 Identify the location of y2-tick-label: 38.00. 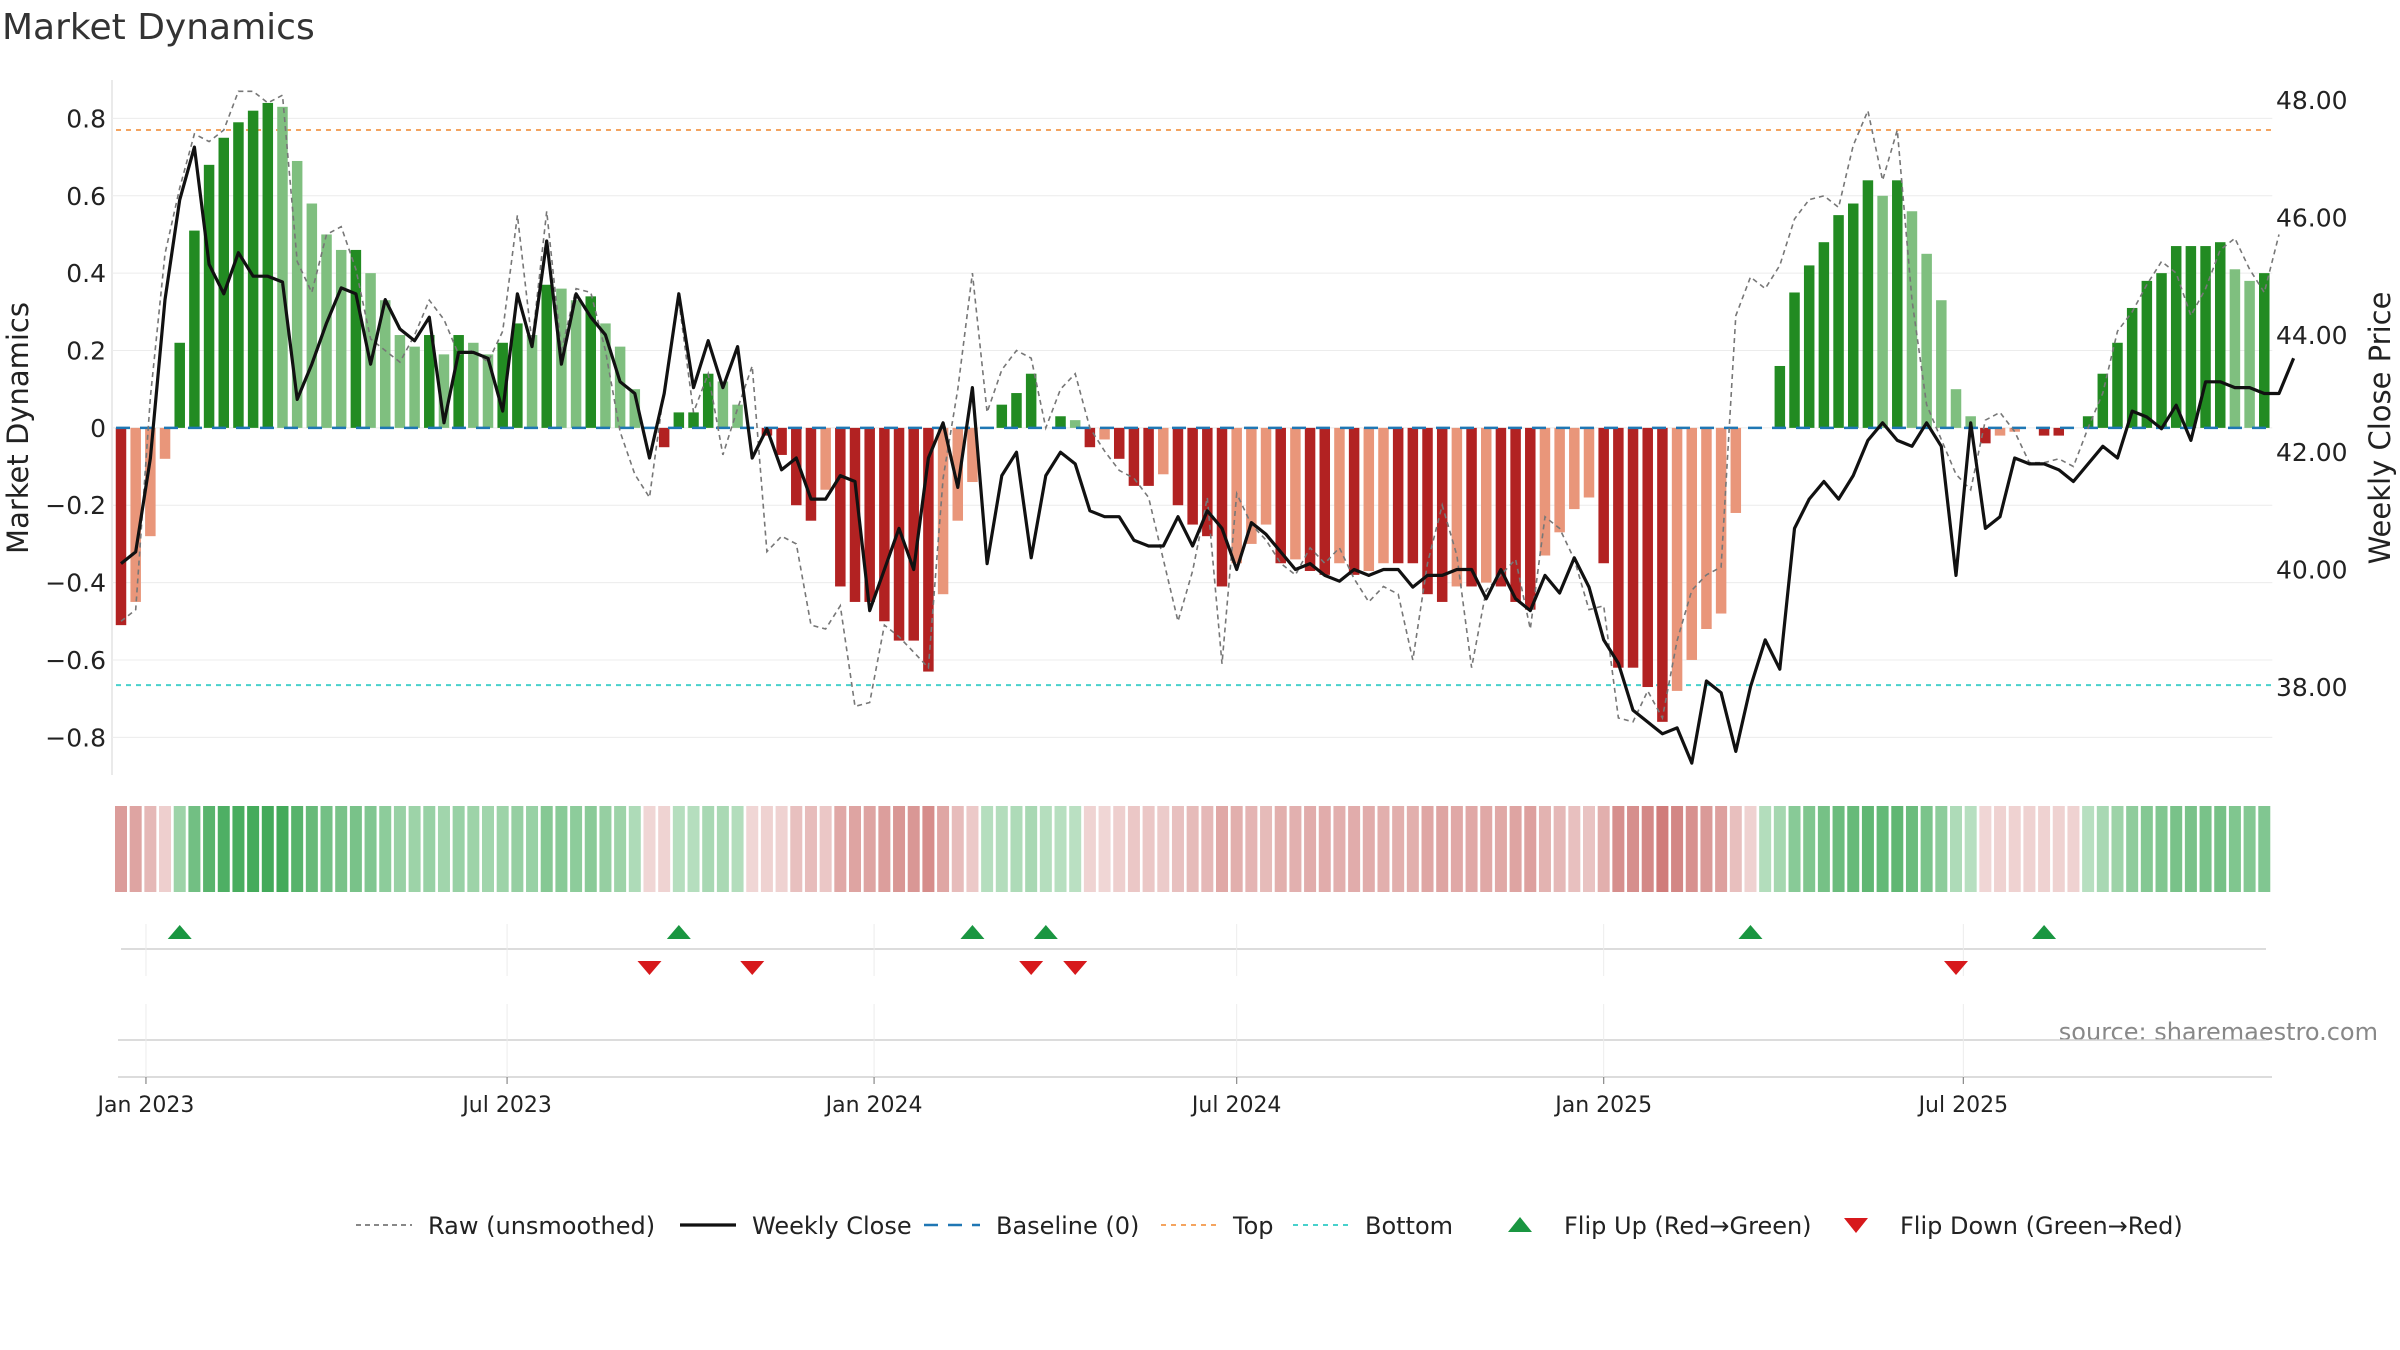
(2312, 687).